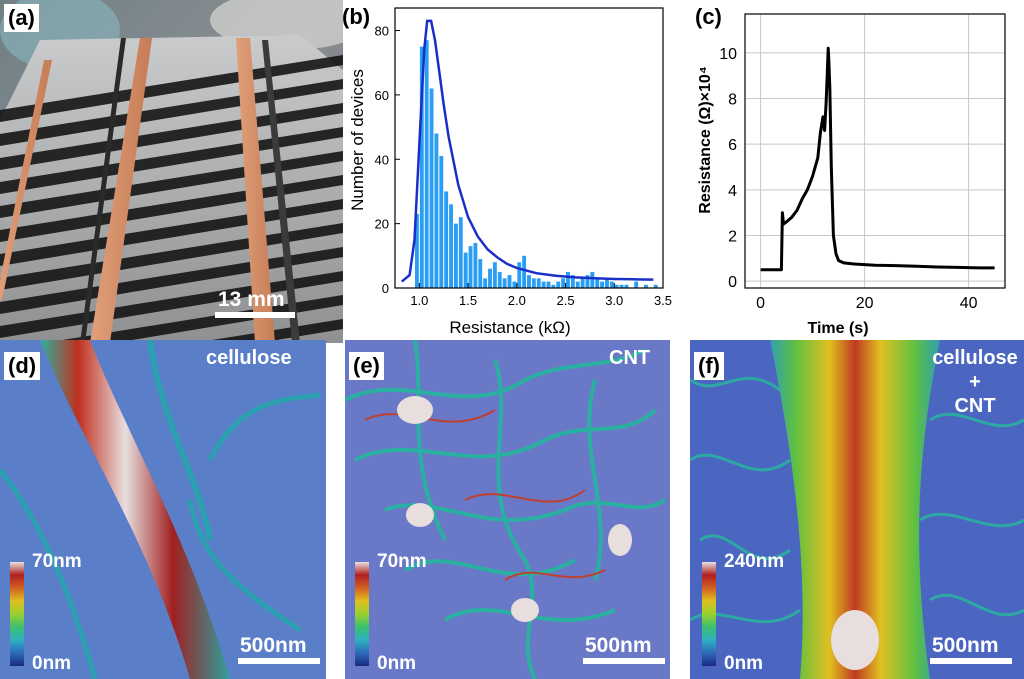 The height and width of the screenshot is (679, 1024). What do you see at coordinates (21, 18) in the screenshot?
I see `panel-a-label: (a)` at bounding box center [21, 18].